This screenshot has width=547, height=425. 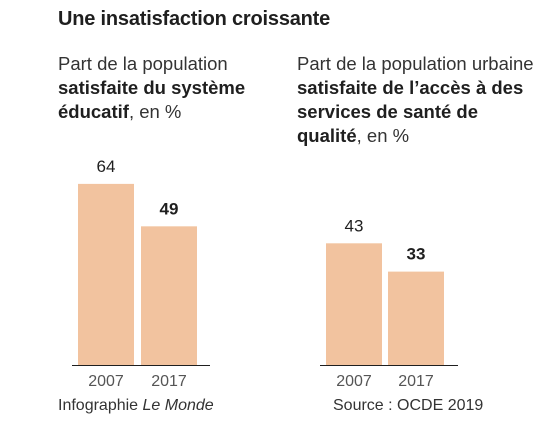 I want to click on left-value-label-2017: 49, so click(x=169, y=208).